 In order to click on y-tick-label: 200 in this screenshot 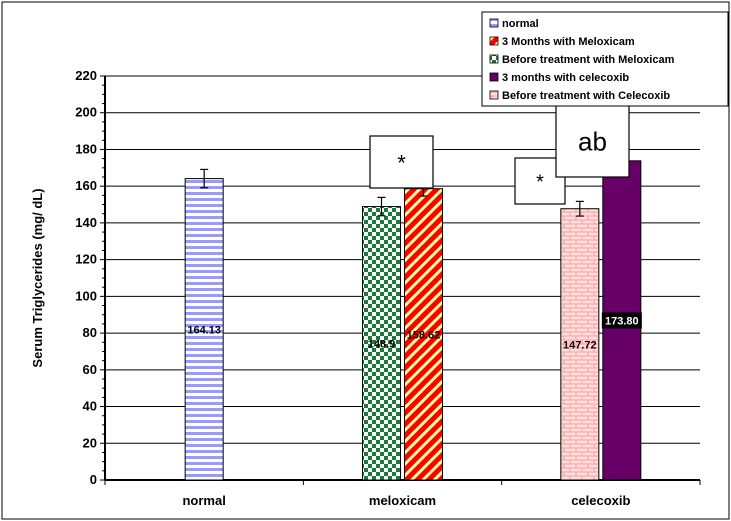, I will do `click(86, 112)`.